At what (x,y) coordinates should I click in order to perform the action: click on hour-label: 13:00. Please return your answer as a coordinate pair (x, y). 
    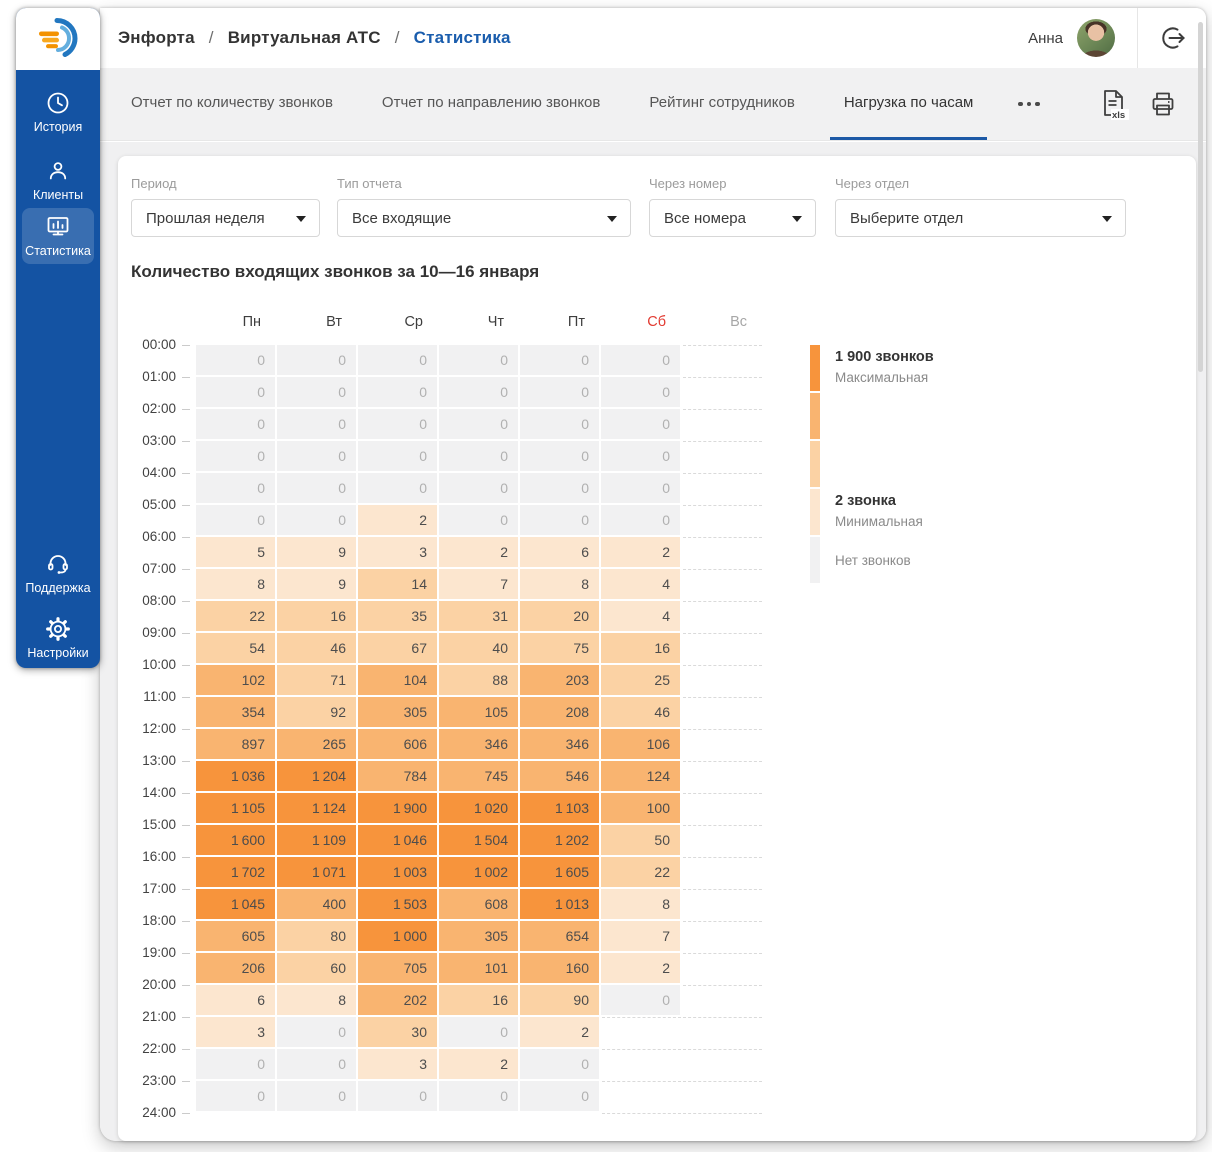
    Looking at the image, I should click on (159, 760).